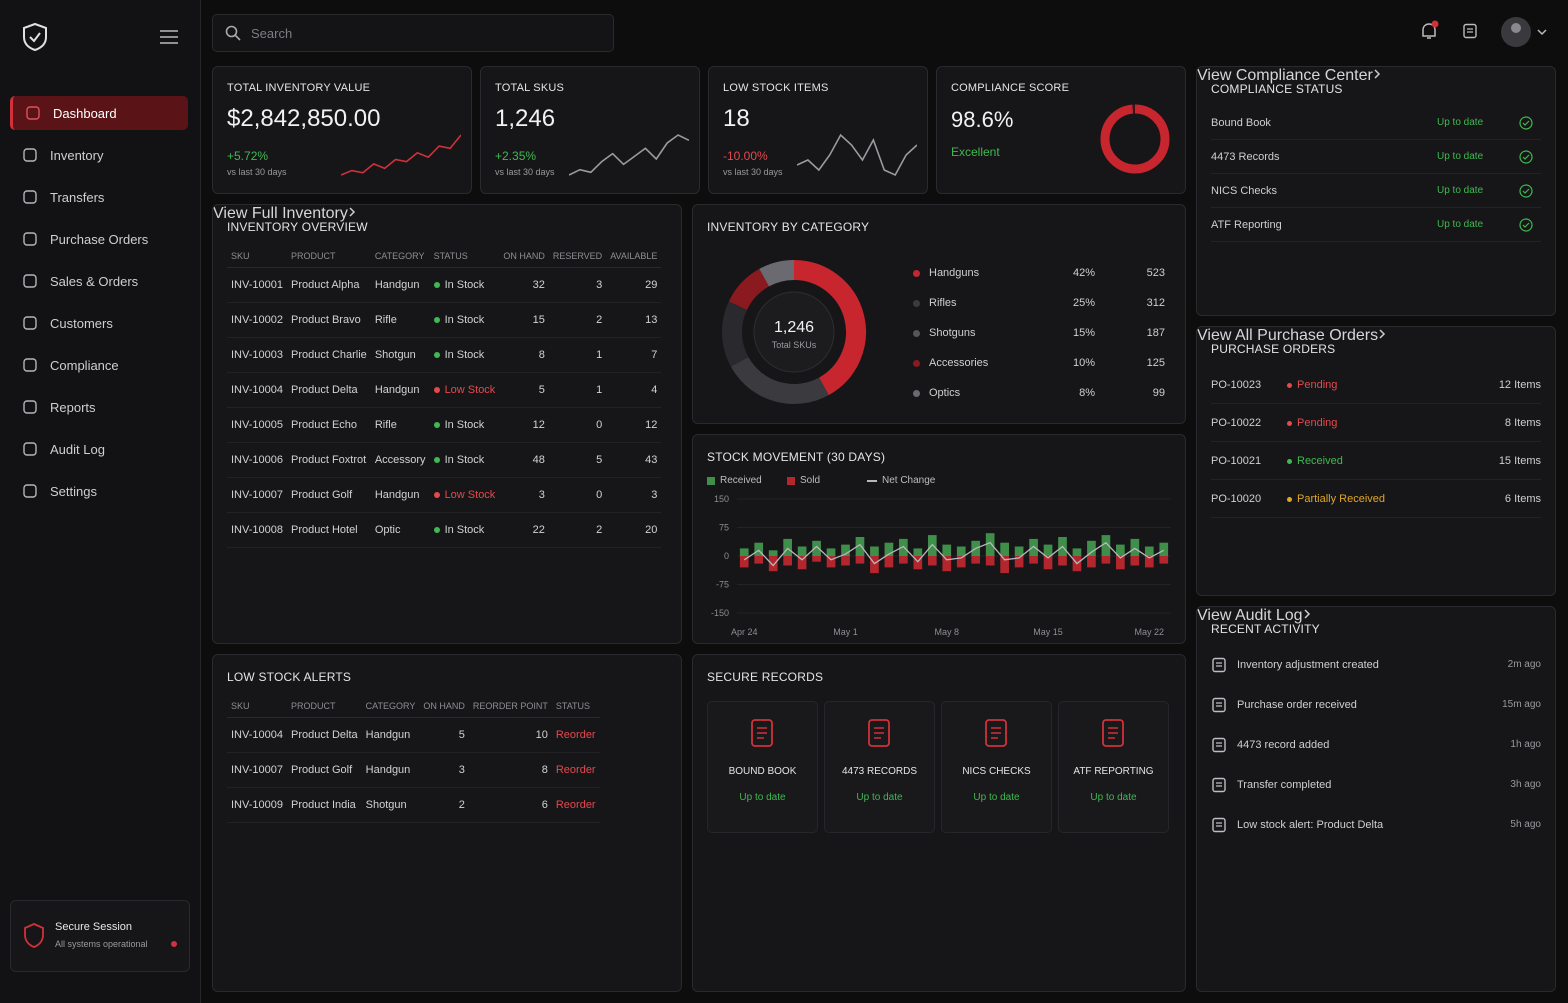  I want to click on status-cell: Reorder, so click(575, 735).